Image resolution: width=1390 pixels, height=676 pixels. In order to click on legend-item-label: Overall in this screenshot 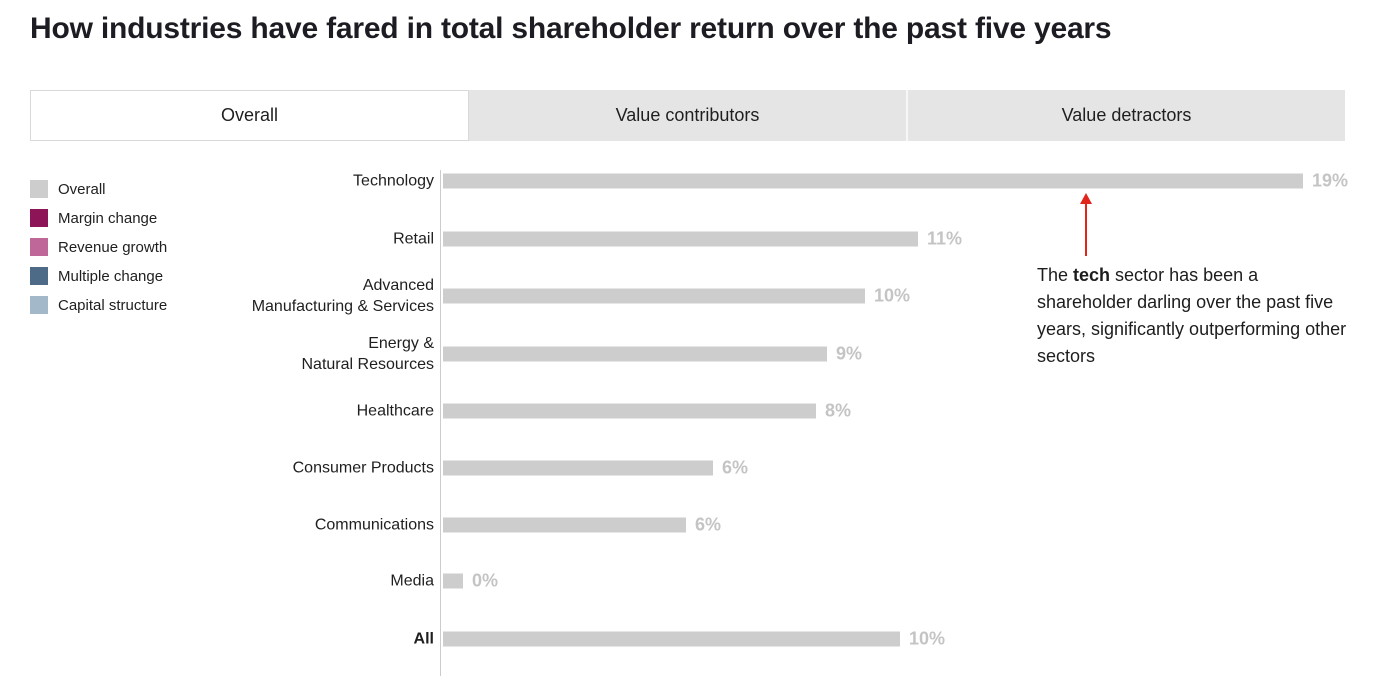, I will do `click(82, 189)`.